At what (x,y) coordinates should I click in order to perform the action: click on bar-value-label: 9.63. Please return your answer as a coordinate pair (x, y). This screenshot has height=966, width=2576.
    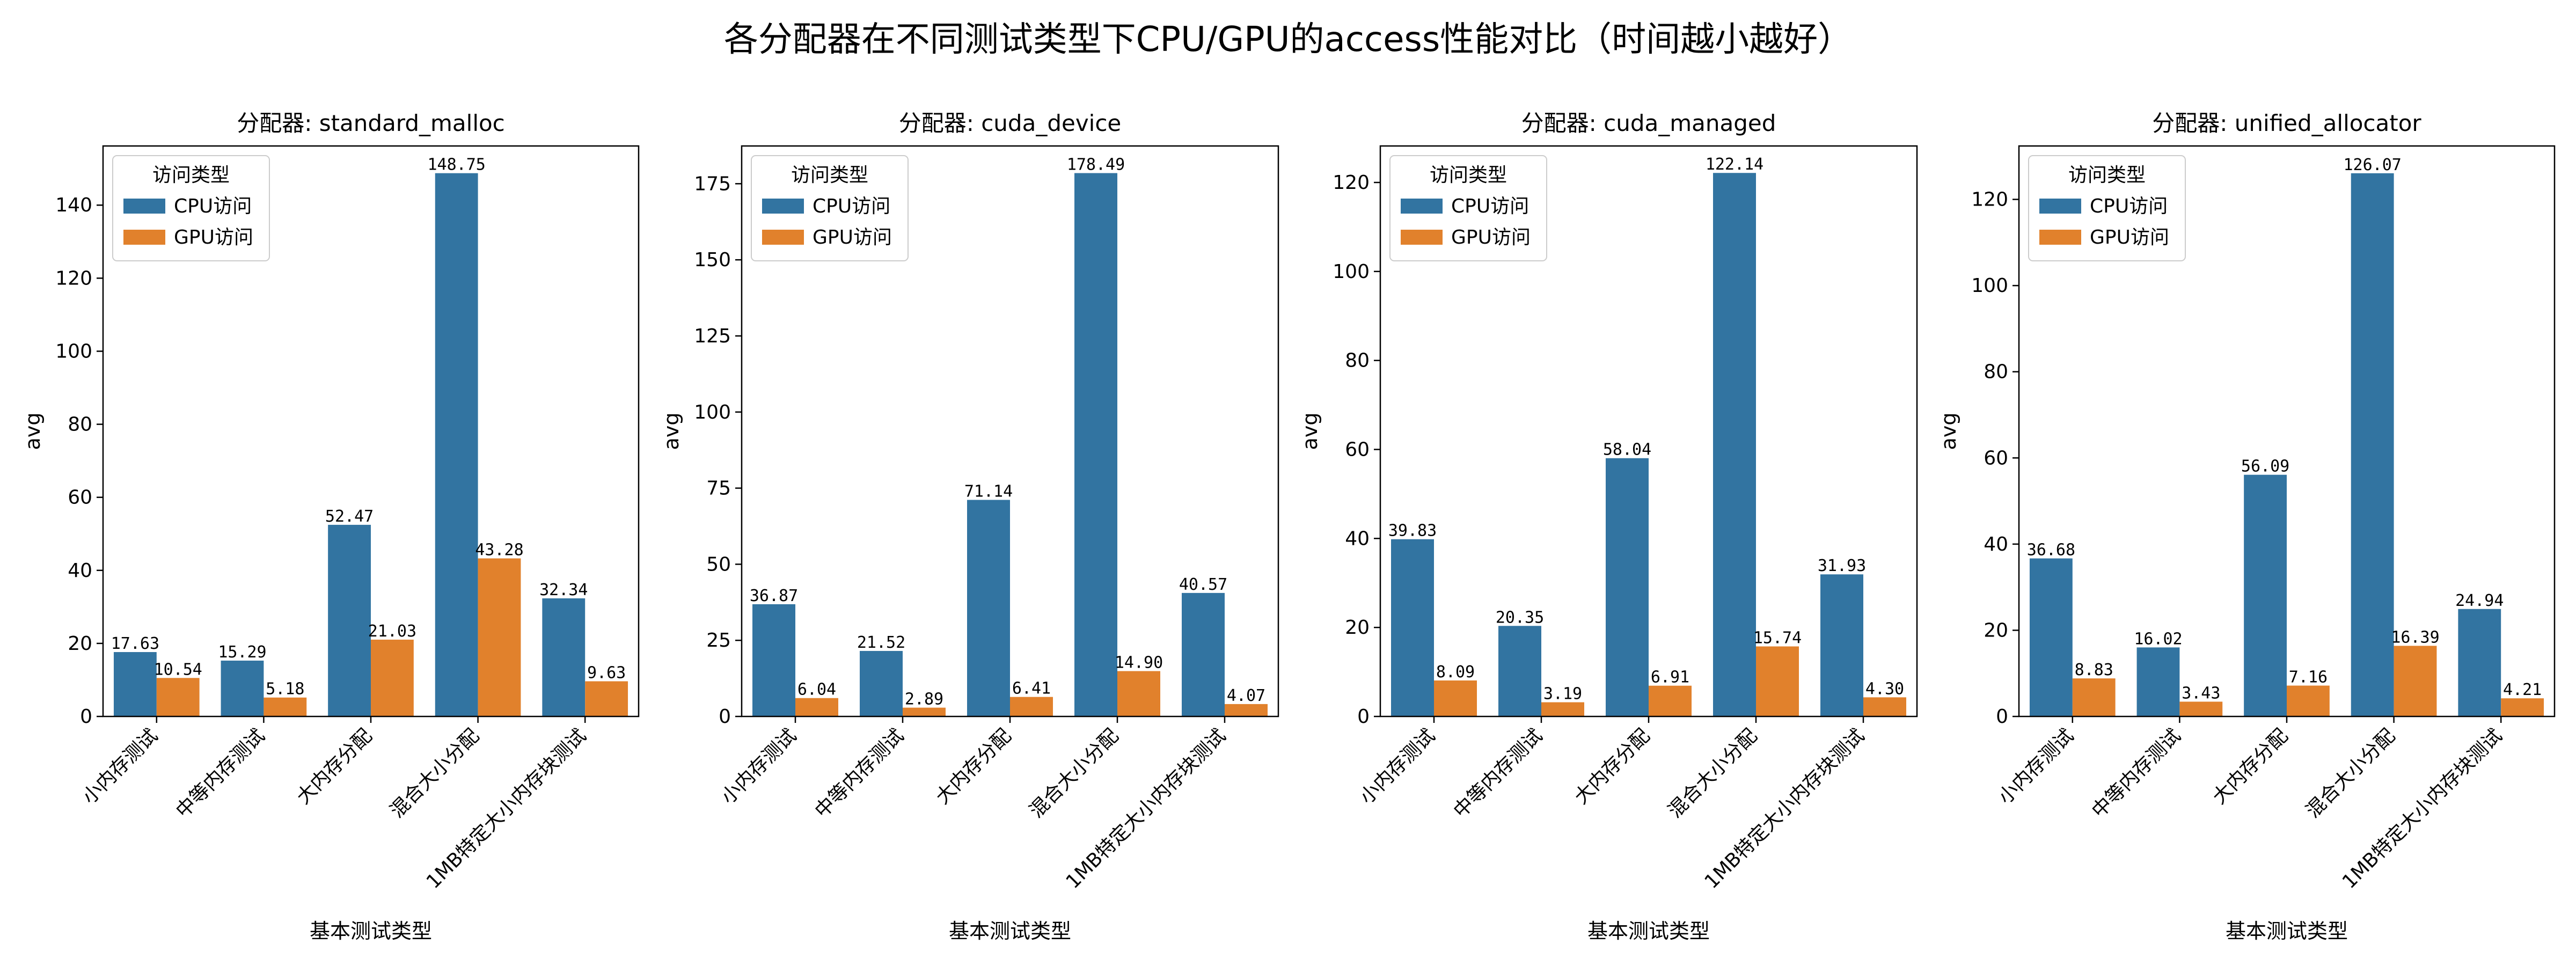
    Looking at the image, I should click on (606, 672).